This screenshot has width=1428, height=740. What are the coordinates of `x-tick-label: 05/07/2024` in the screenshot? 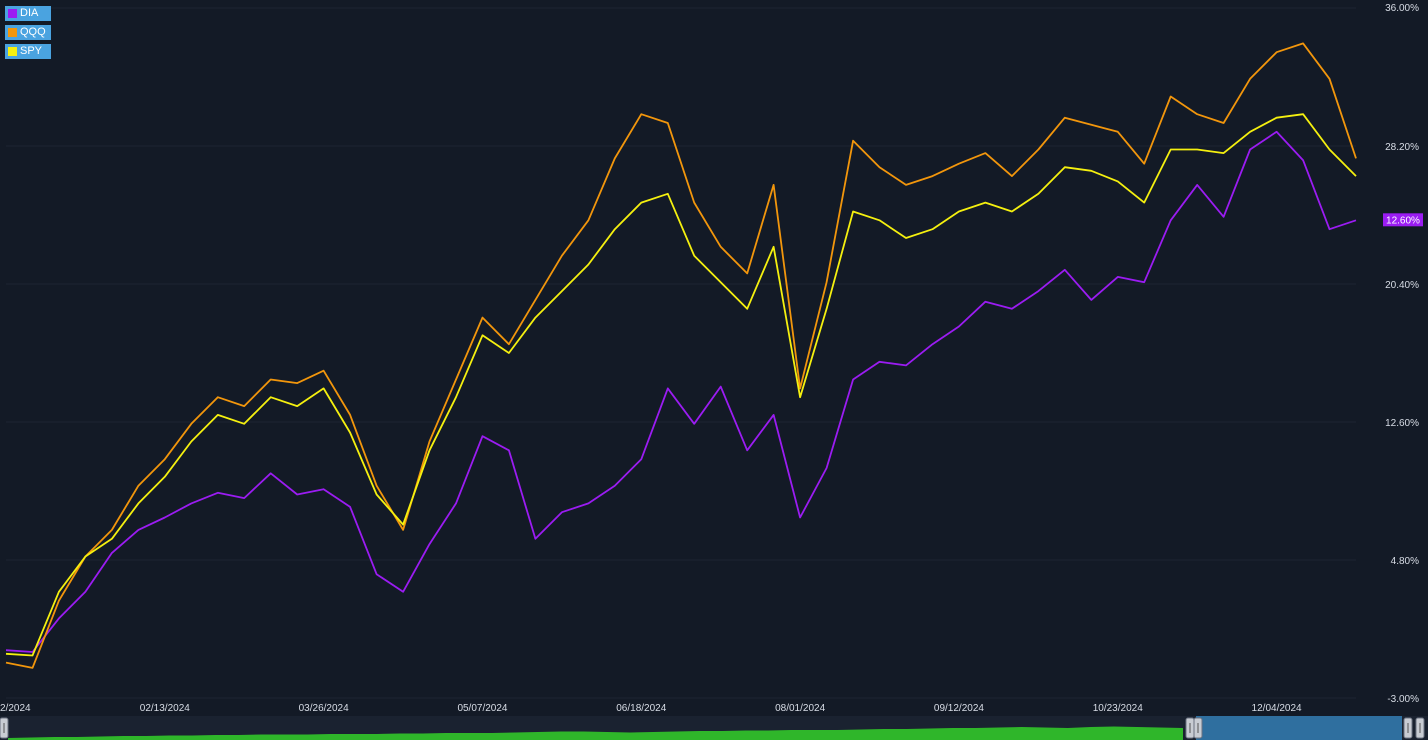 It's located at (482, 708).